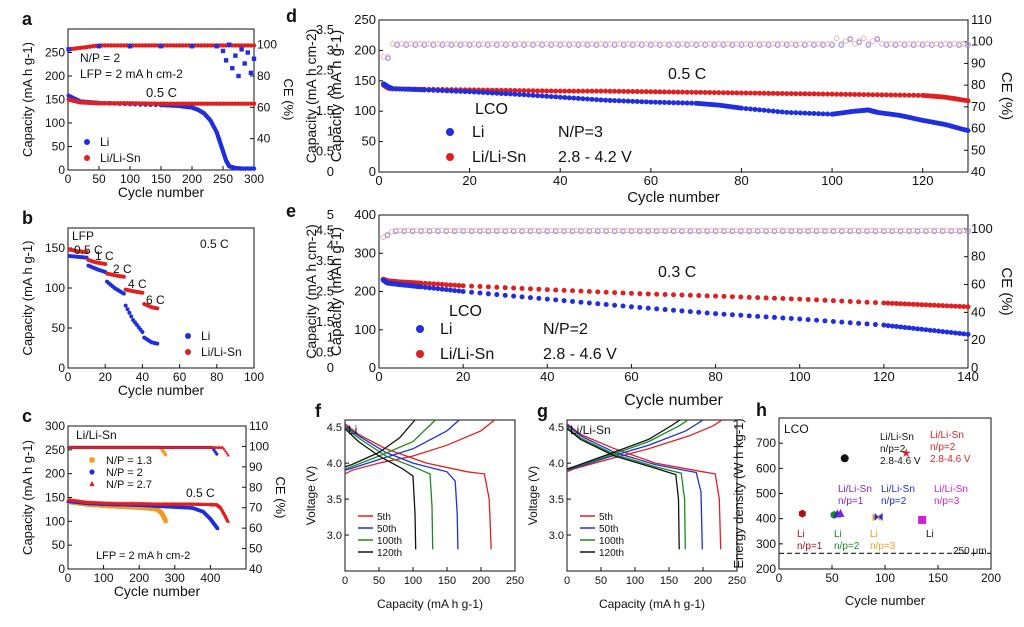 Image resolution: width=1024 pixels, height=627 pixels. I want to click on point-label: 2.8-4.6 V, so click(950, 459).